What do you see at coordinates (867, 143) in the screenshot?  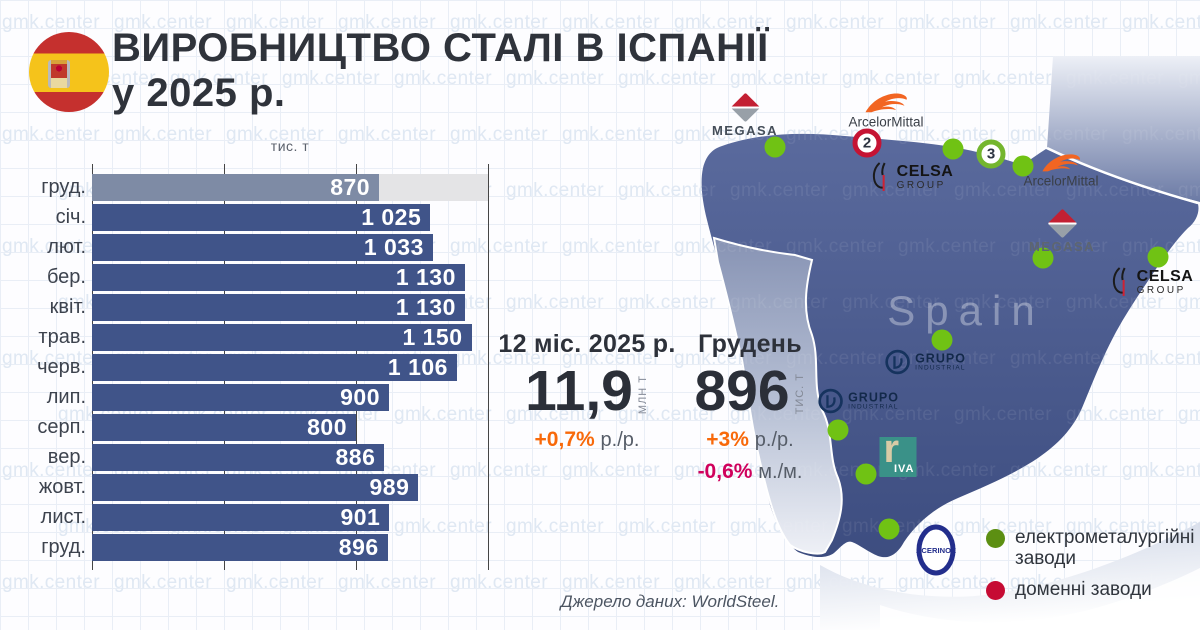 I see `plant-count-badge: 2` at bounding box center [867, 143].